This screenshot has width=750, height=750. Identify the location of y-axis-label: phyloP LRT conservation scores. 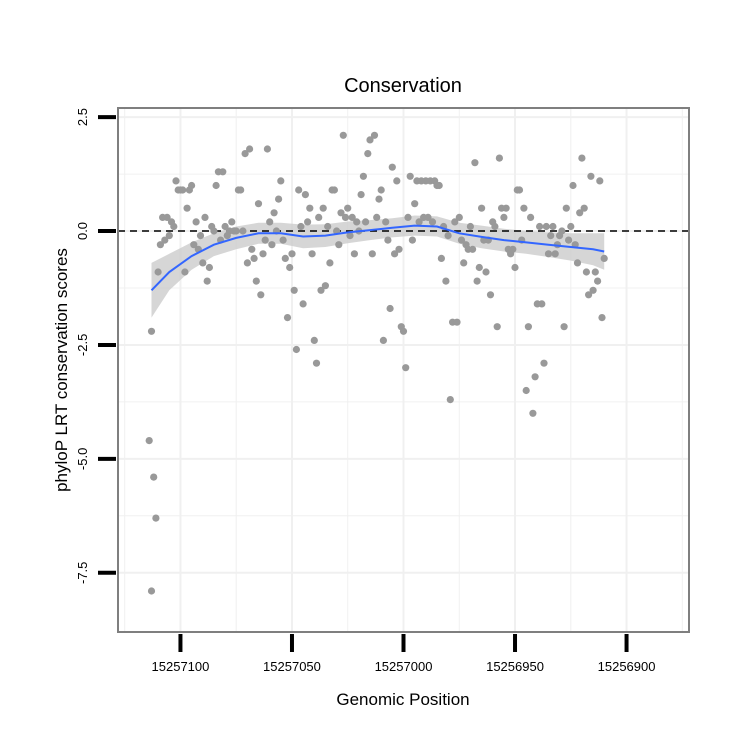
(61, 370).